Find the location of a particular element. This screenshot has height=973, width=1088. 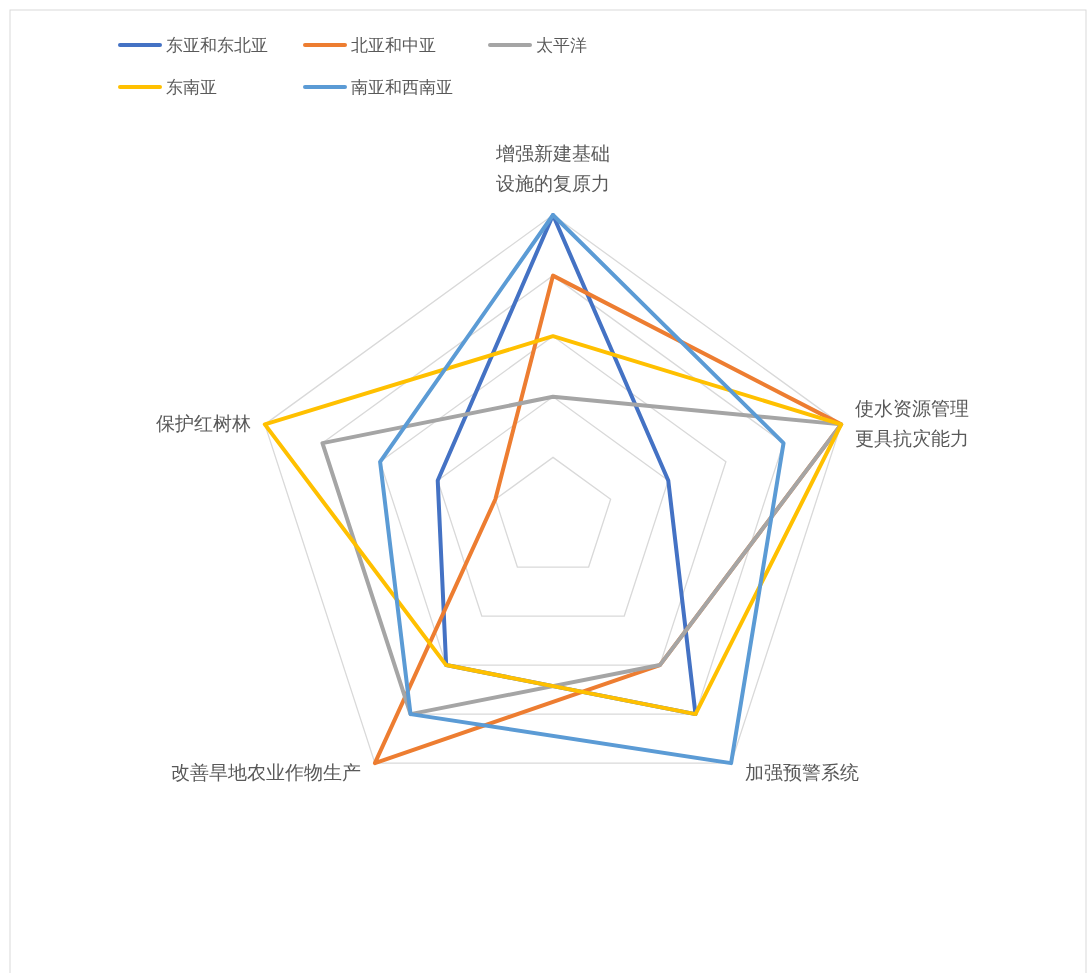

spoke-label: 增强新建基础设施的复原力 is located at coordinates (552, 167).